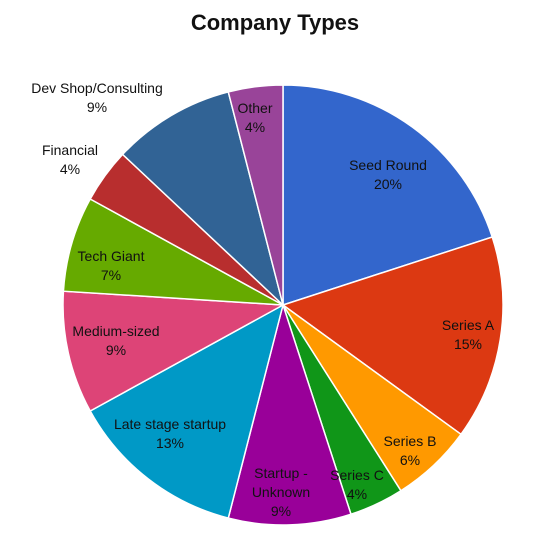 Image resolution: width=550 pixels, height=550 pixels. What do you see at coordinates (111, 275) in the screenshot?
I see `slice-value: 7%` at bounding box center [111, 275].